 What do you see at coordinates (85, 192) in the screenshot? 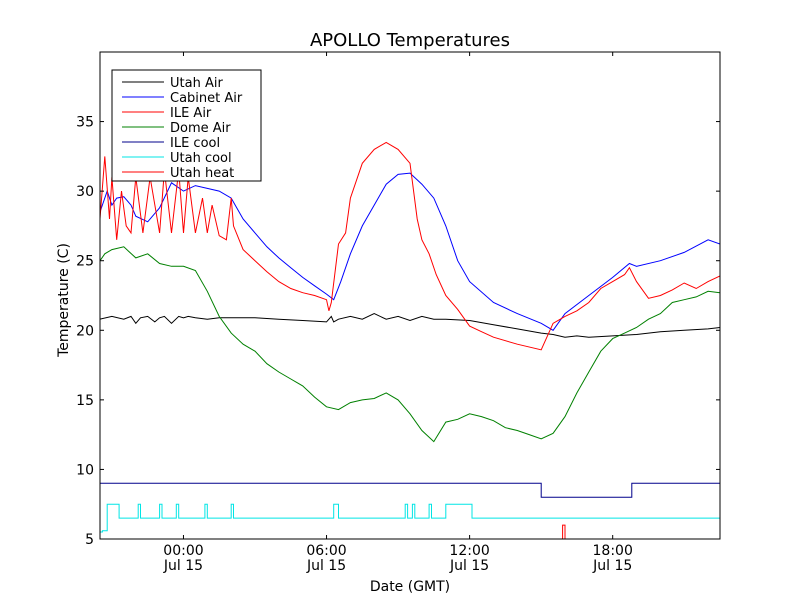
I see `y-tick-label: 30` at bounding box center [85, 192].